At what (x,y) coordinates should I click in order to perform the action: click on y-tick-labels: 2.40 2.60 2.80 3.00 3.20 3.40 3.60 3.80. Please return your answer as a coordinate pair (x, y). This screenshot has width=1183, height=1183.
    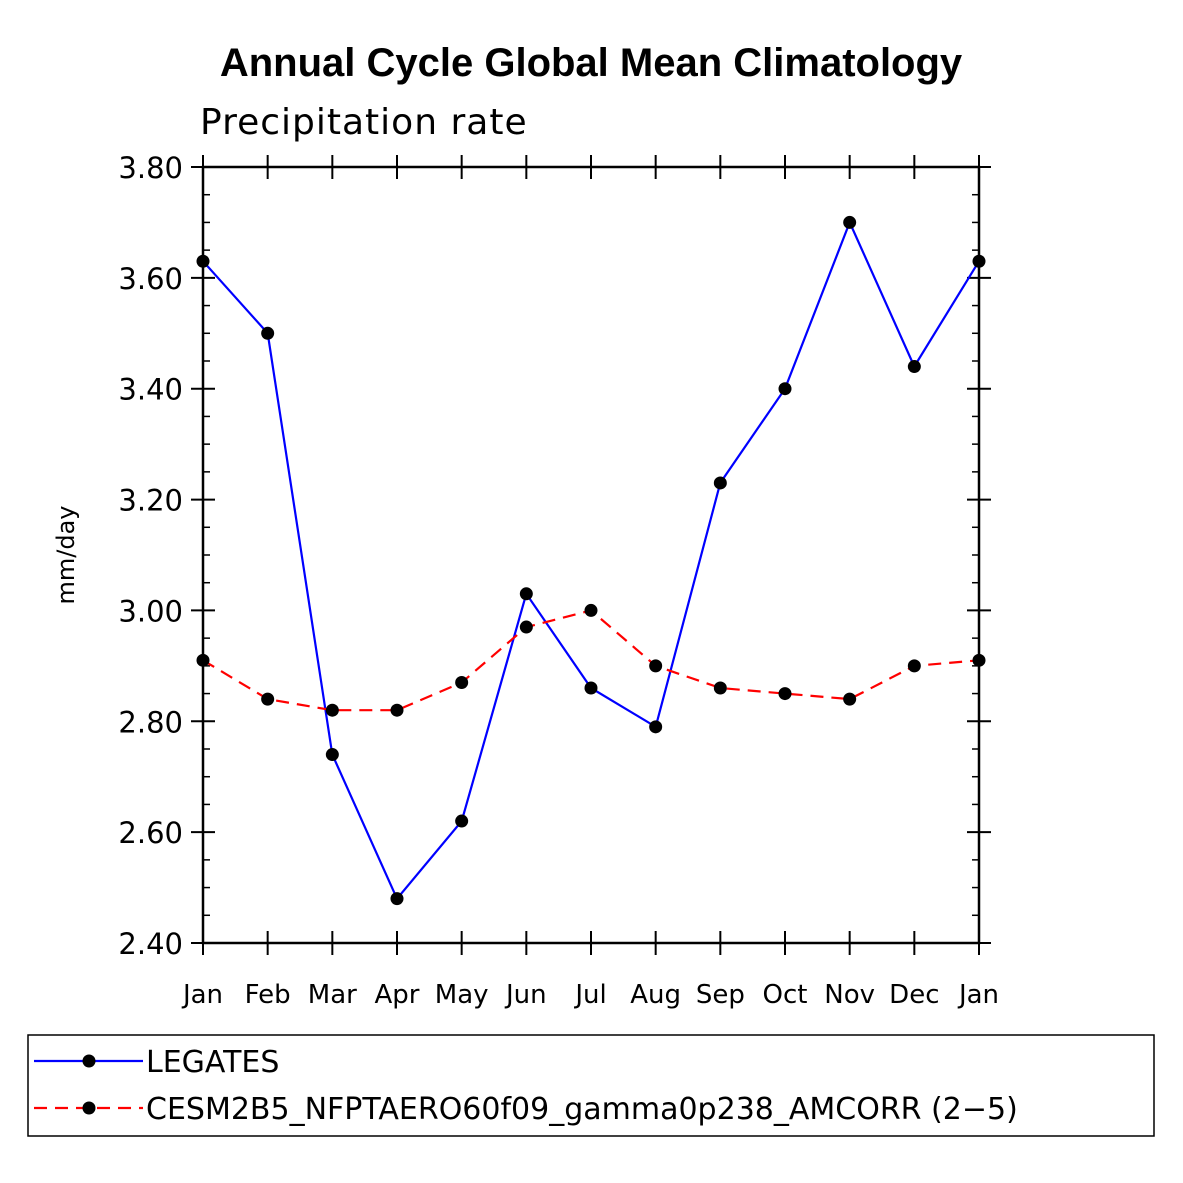
    Looking at the image, I should click on (150, 556).